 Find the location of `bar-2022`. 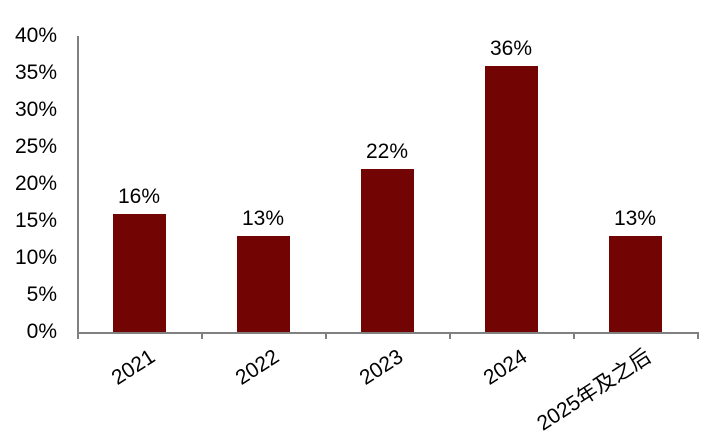

bar-2022 is located at coordinates (263, 283).